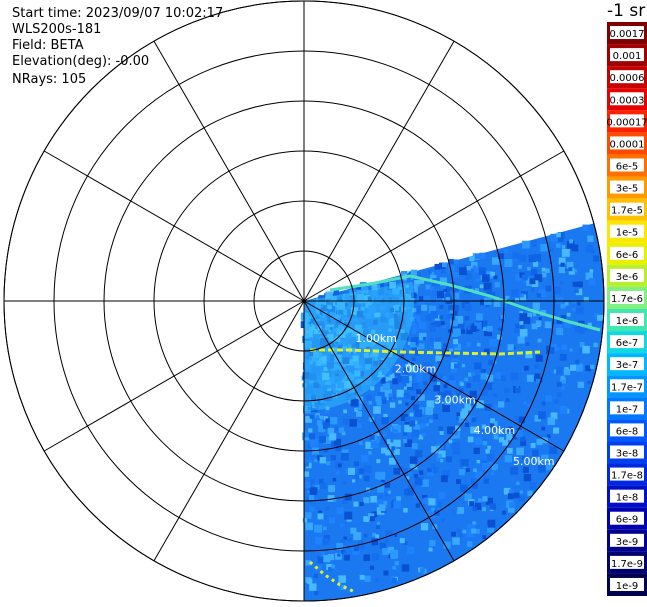 The image size is (647, 607). I want to click on colorbar-label: 1.7e-7, so click(627, 387).